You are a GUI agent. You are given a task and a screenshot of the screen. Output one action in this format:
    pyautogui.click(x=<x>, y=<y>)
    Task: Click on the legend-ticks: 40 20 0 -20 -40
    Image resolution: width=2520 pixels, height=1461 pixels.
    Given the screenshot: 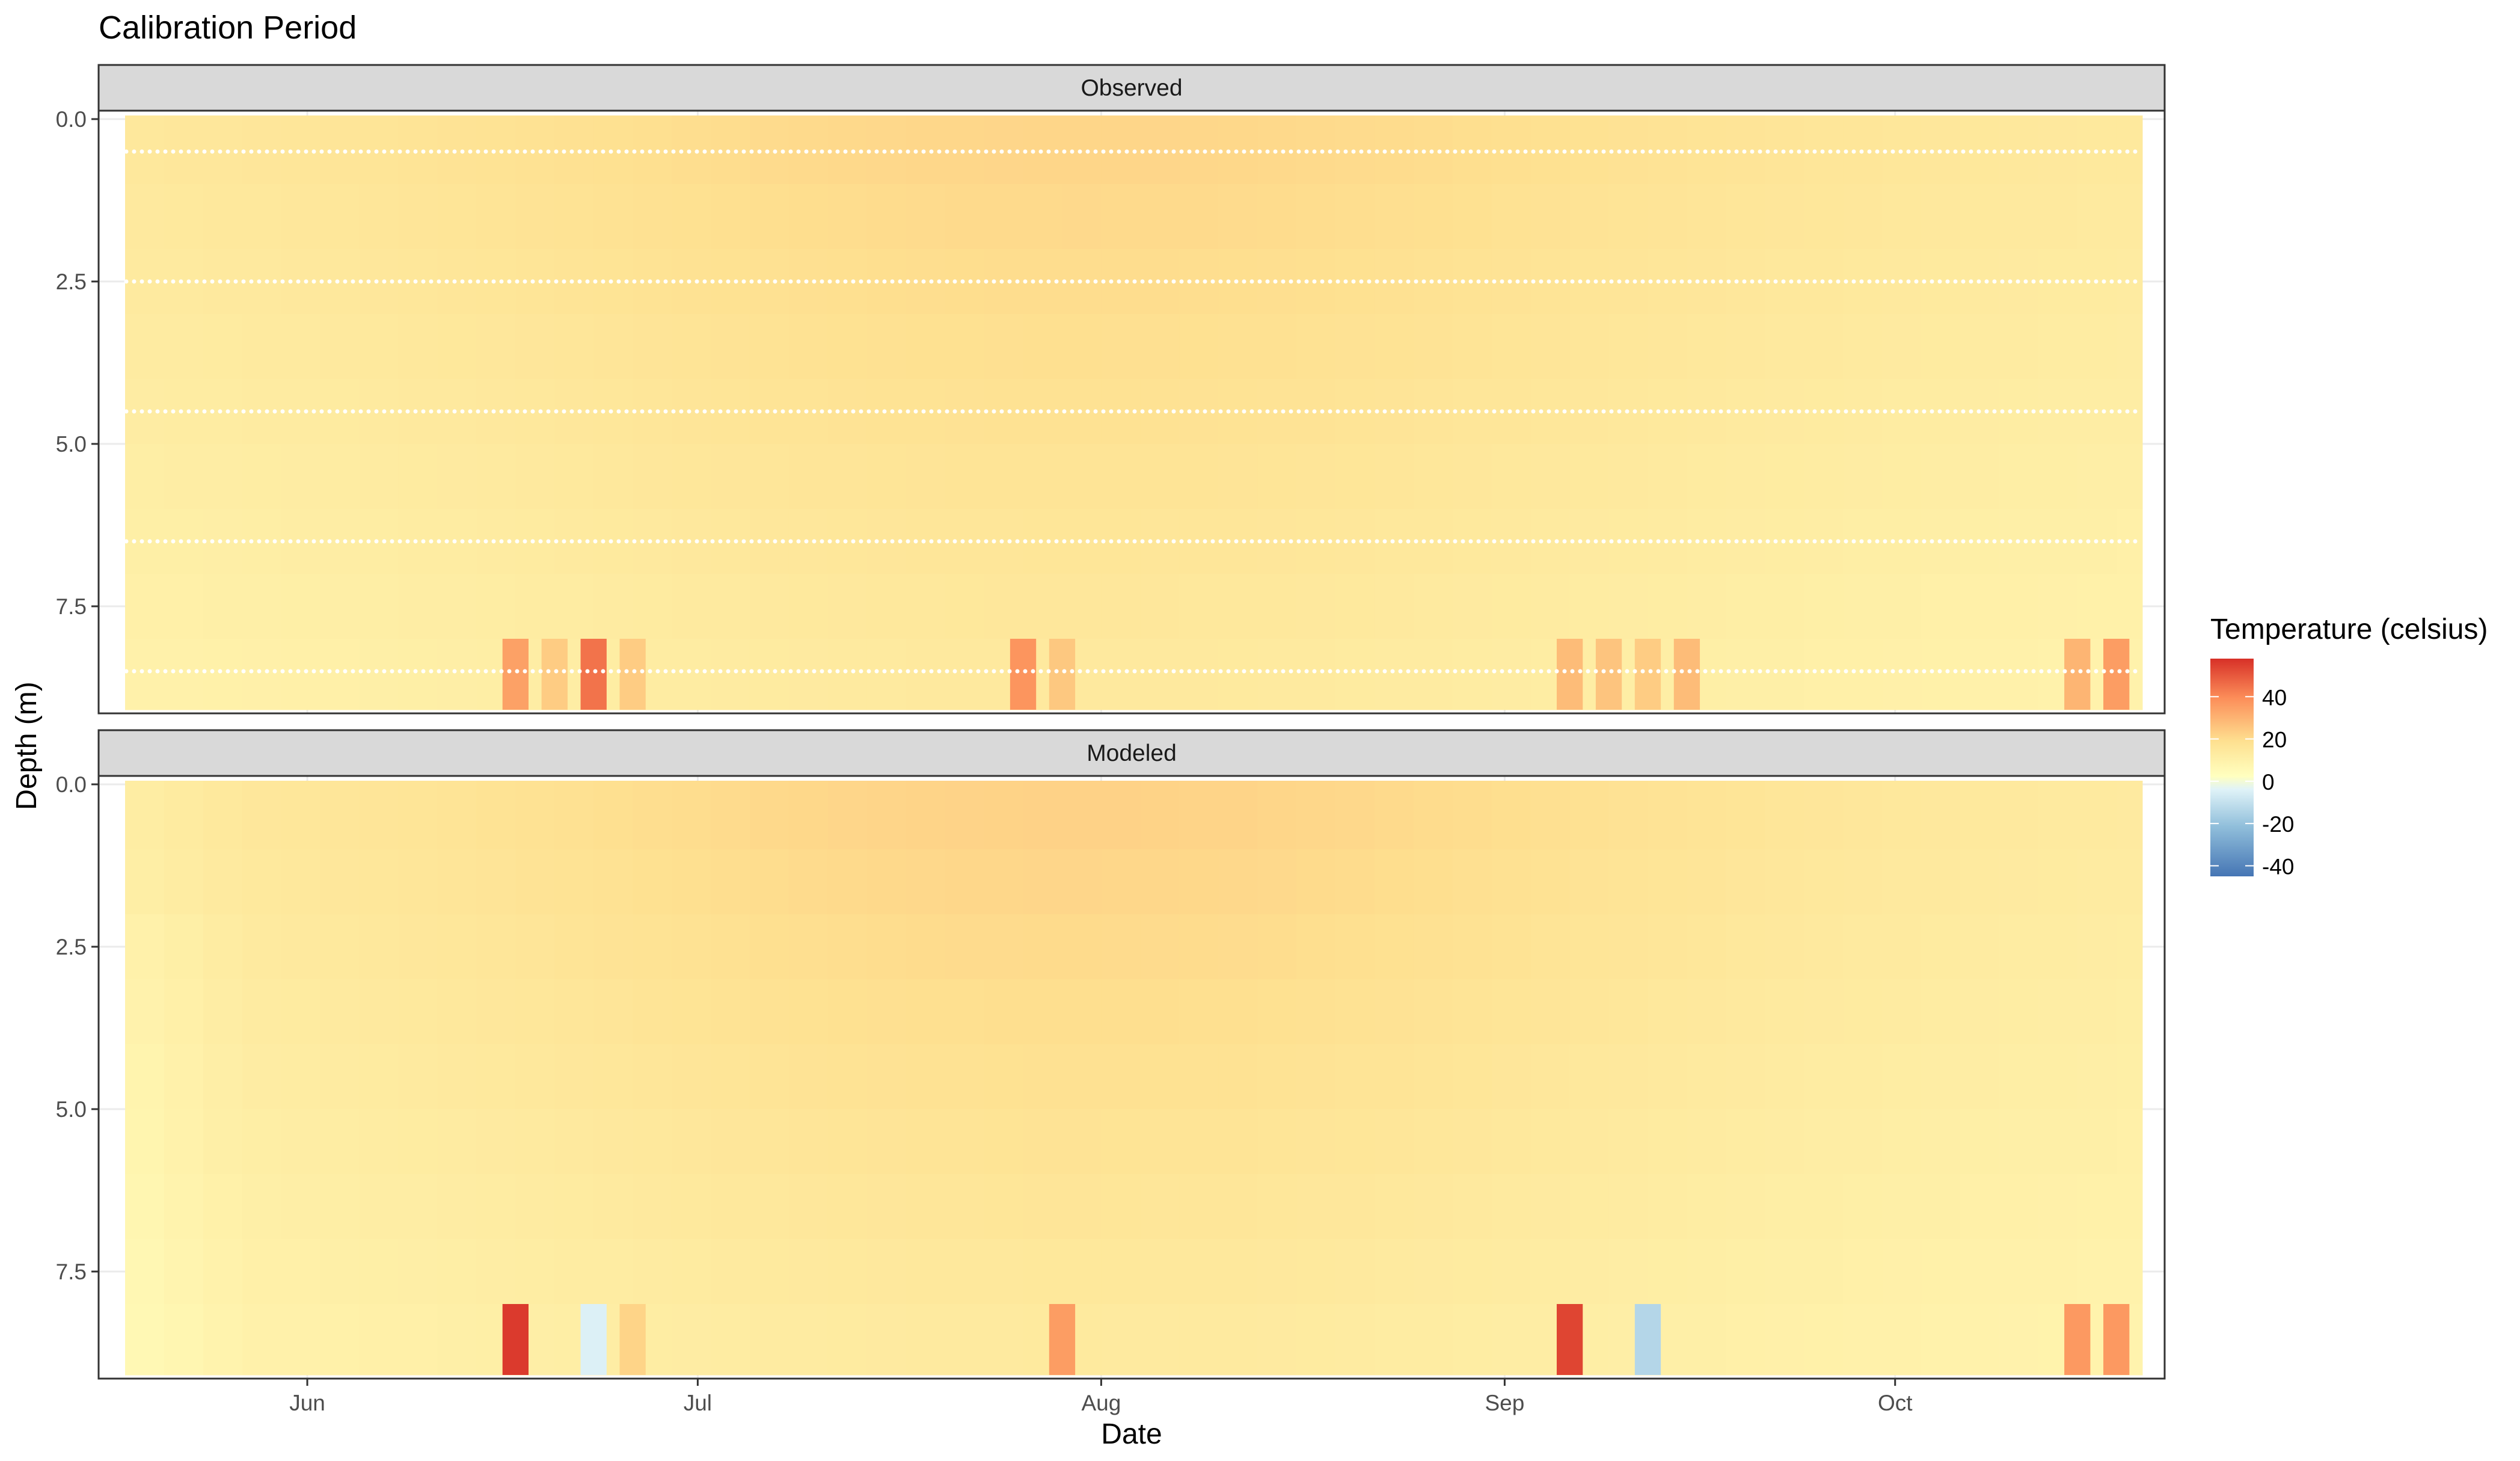 What is the action you would take?
    pyautogui.click(x=2252, y=782)
    